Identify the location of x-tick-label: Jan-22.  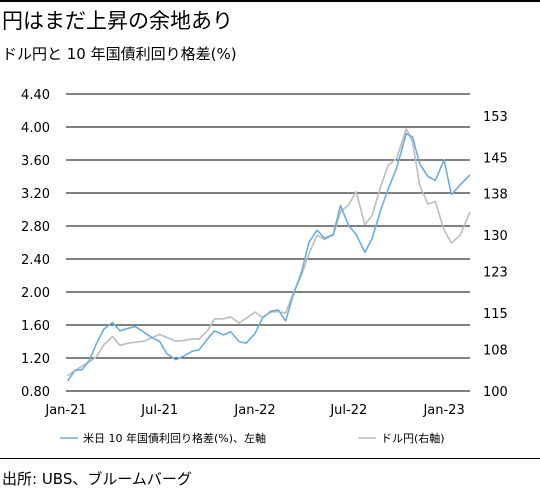
(254, 410).